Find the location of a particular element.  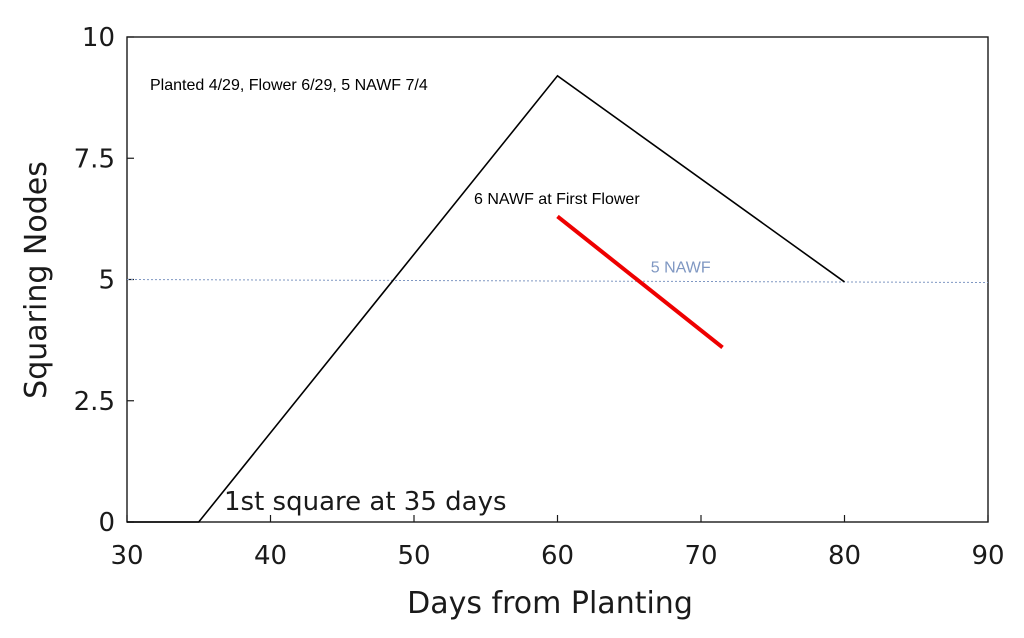

x-tick-label: 40 is located at coordinates (270, 556).